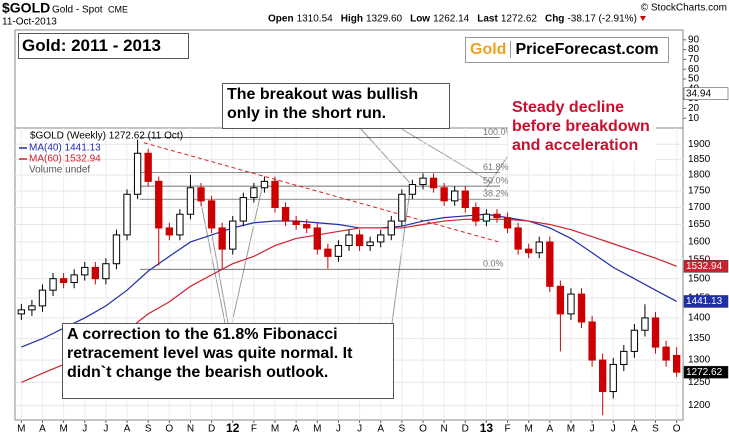  Describe the element at coordinates (65, 159) in the screenshot. I see `legend-entry: MA(60) 1532.94` at that location.